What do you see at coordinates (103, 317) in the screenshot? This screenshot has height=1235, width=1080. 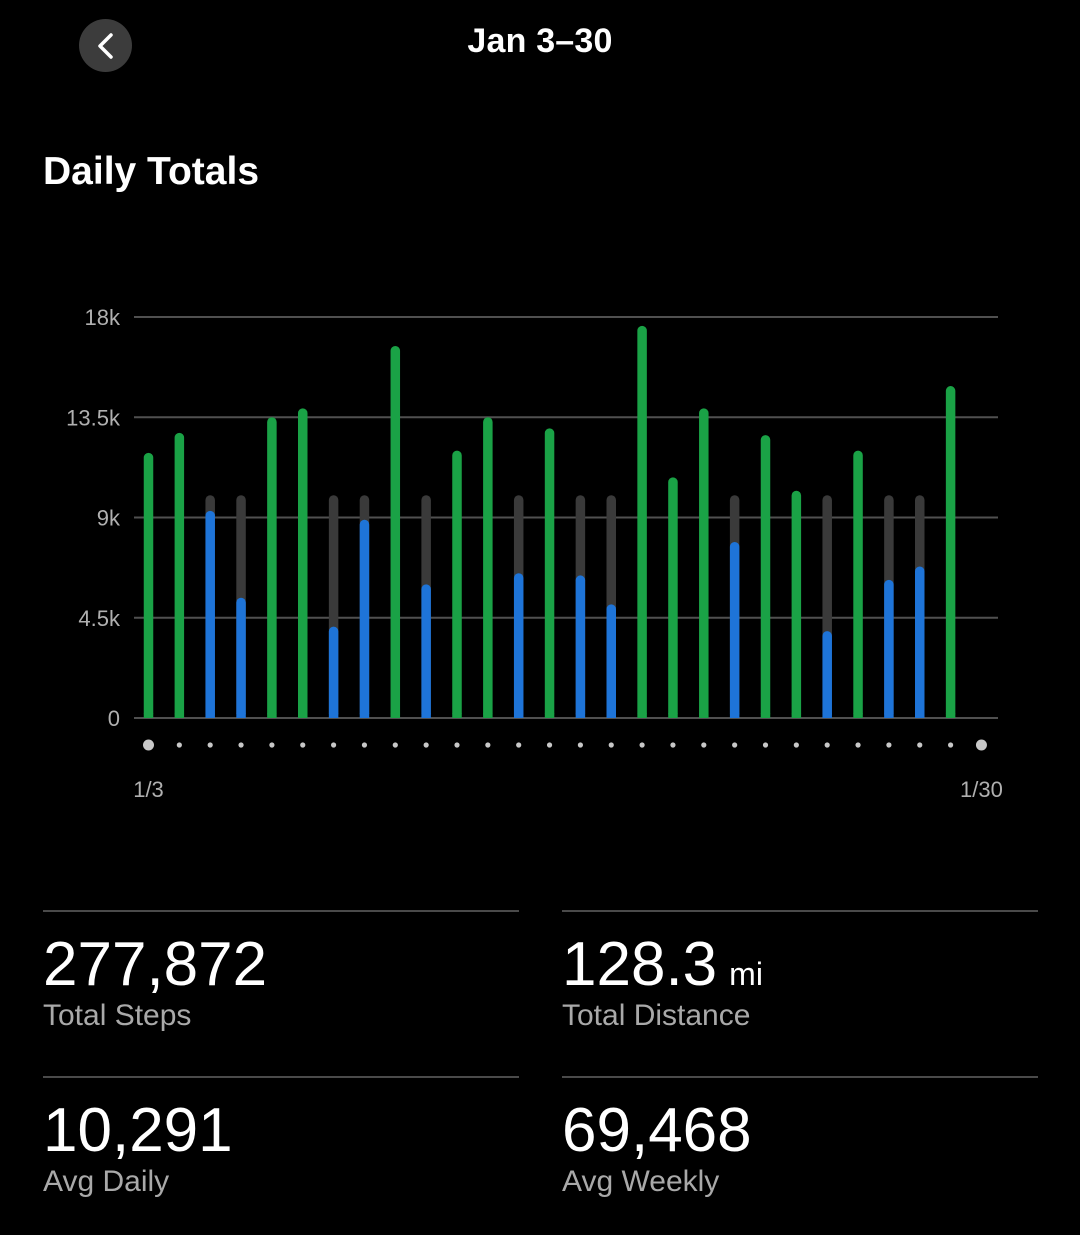 I see `y-tick-label: 18k` at bounding box center [103, 317].